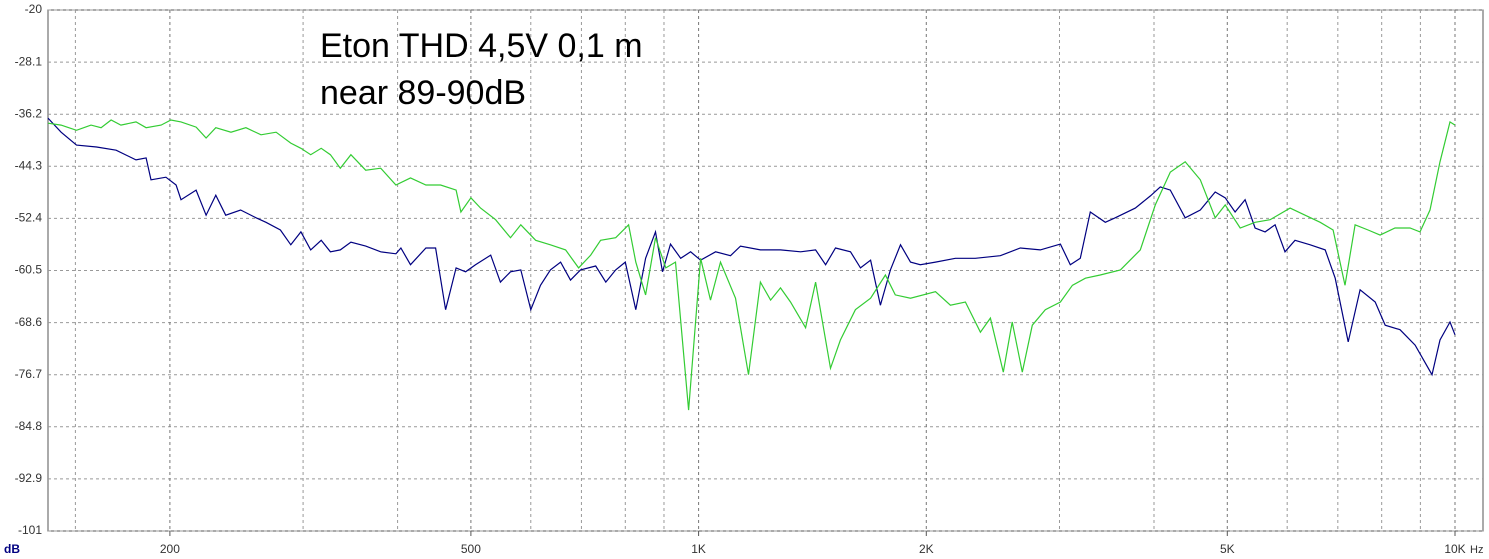 The width and height of the screenshot is (1489, 559). I want to click on y-axis-label: dB, so click(12, 549).